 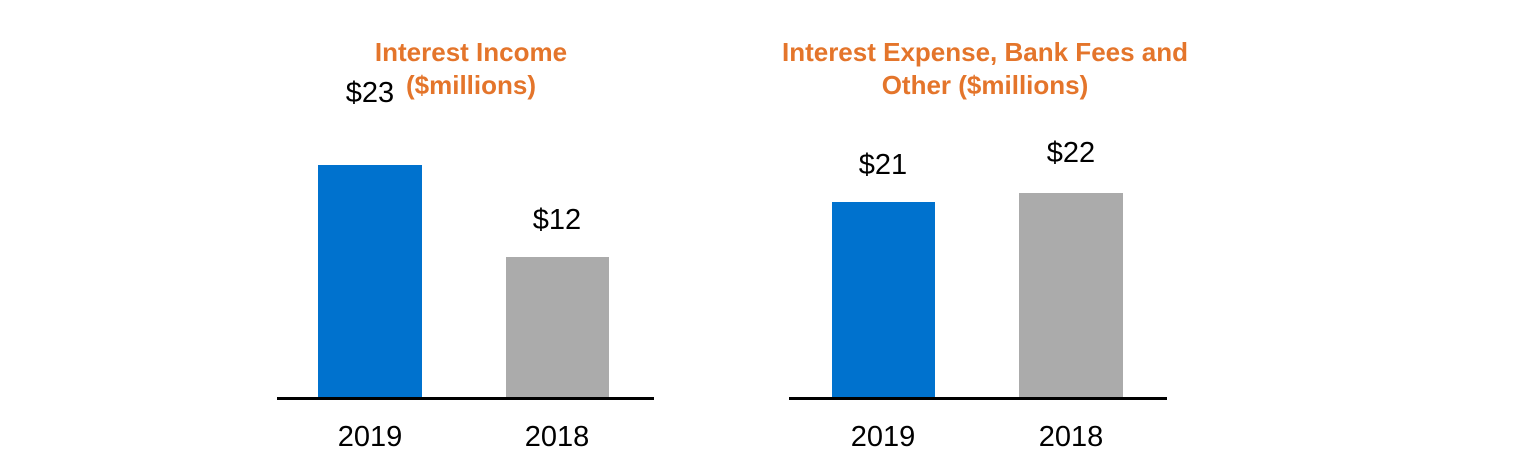 What do you see at coordinates (985, 52) in the screenshot?
I see `chart-title-line1: Interest Expense, Bank Fees and` at bounding box center [985, 52].